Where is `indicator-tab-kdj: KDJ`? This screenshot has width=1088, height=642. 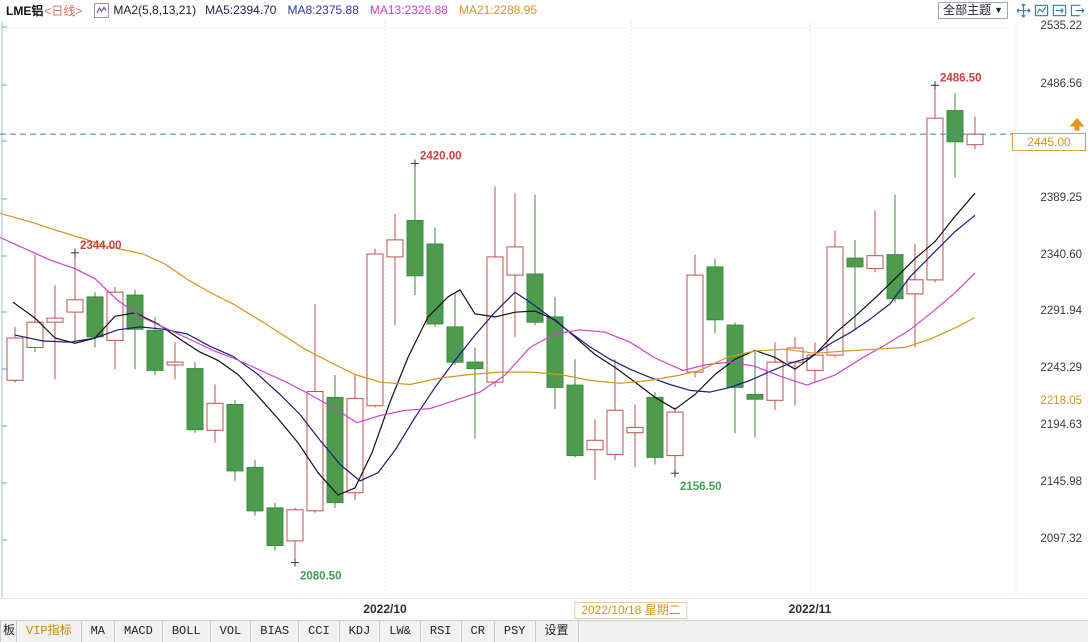
indicator-tab-kdj: KDJ is located at coordinates (360, 631).